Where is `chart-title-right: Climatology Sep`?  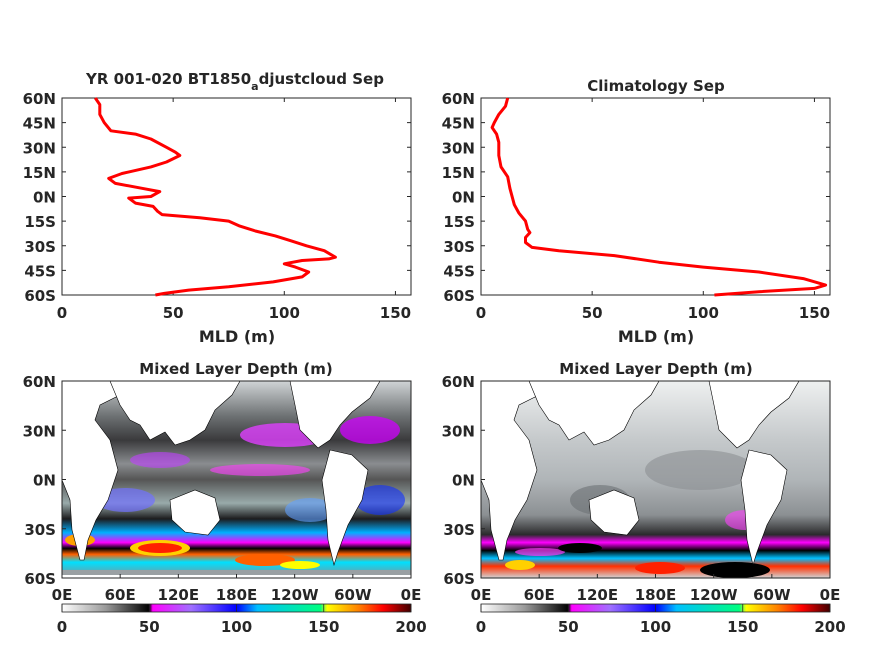 chart-title-right: Climatology Sep is located at coordinates (656, 86).